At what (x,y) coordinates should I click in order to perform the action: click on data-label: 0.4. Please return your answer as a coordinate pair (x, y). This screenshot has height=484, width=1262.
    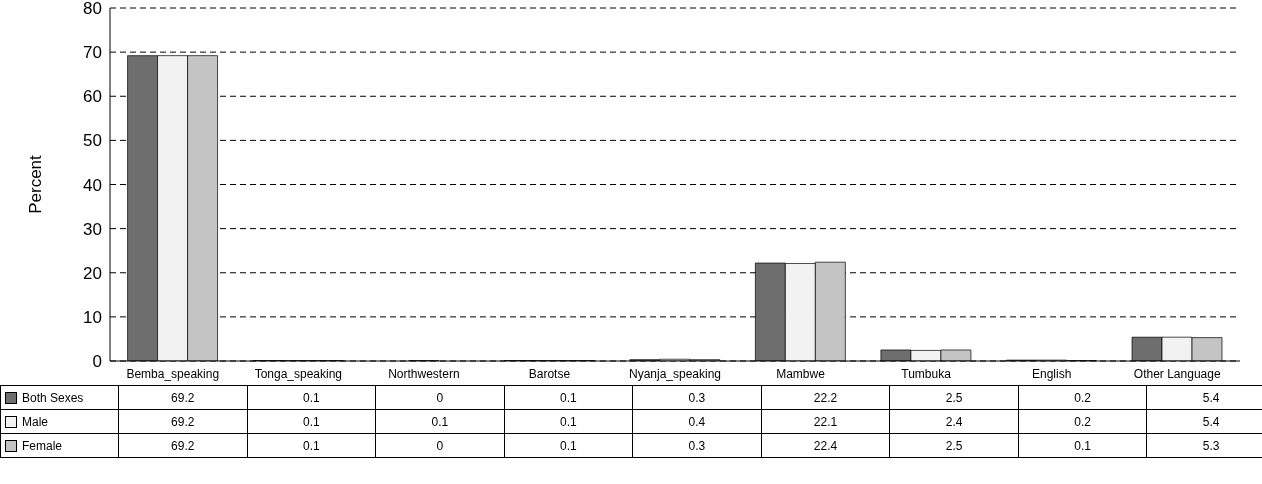
    Looking at the image, I should click on (697, 421).